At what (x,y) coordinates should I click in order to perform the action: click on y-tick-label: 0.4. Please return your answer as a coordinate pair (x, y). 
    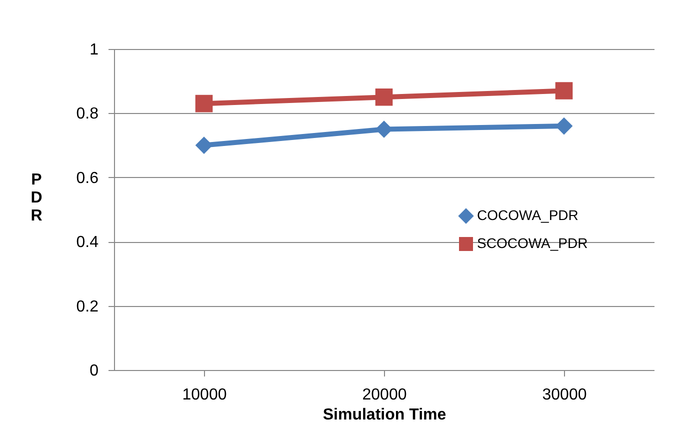
    Looking at the image, I should click on (87, 243).